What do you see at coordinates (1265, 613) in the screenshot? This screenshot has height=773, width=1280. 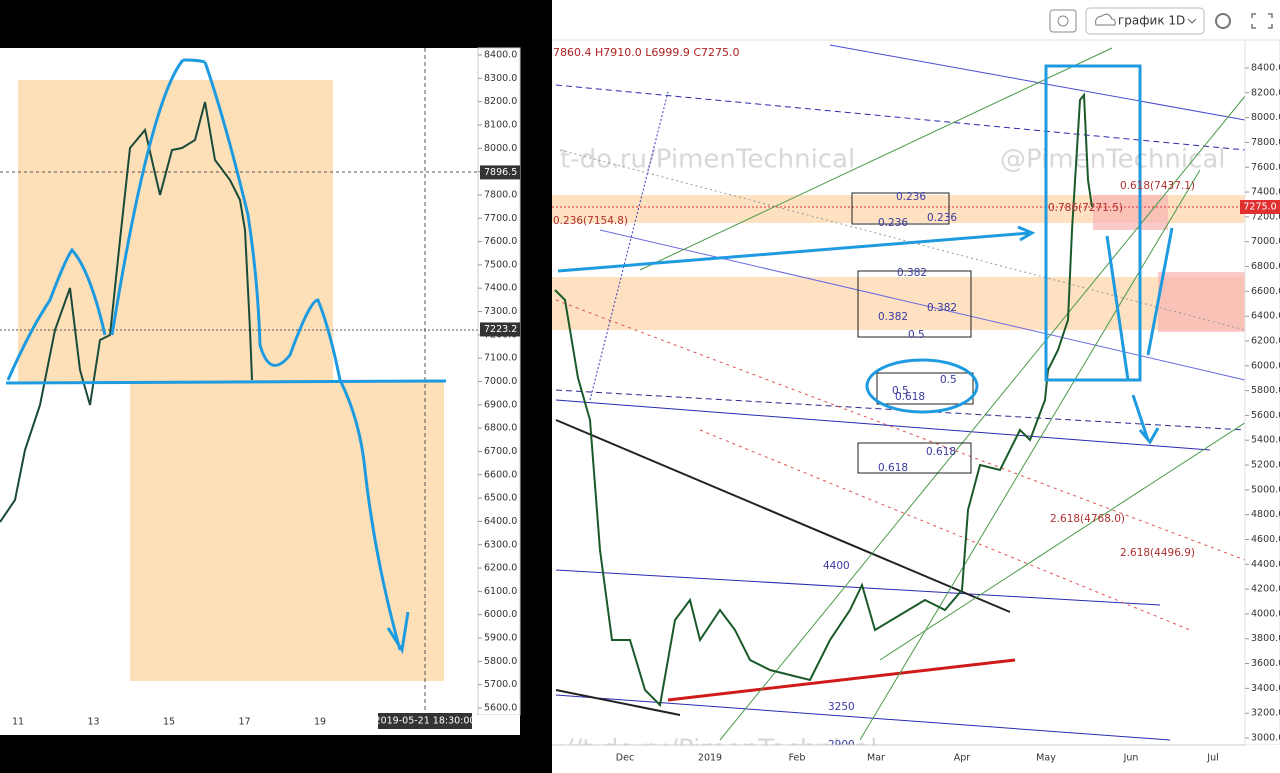 I see `price-label: 4000.0` at bounding box center [1265, 613].